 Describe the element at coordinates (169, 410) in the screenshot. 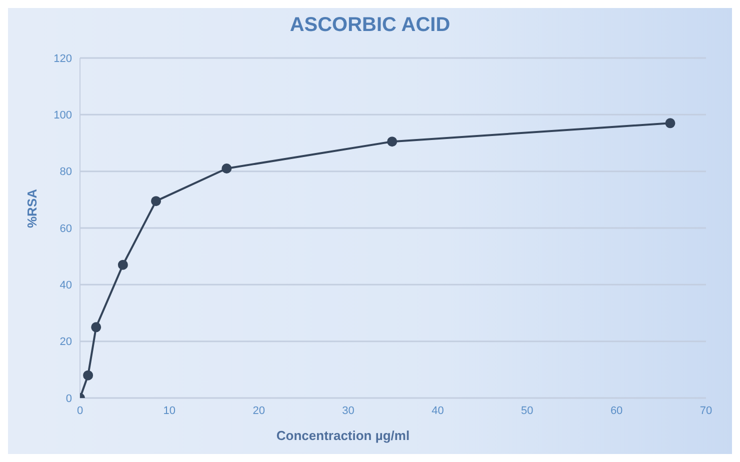

I see `x-tick-label: 10` at that location.